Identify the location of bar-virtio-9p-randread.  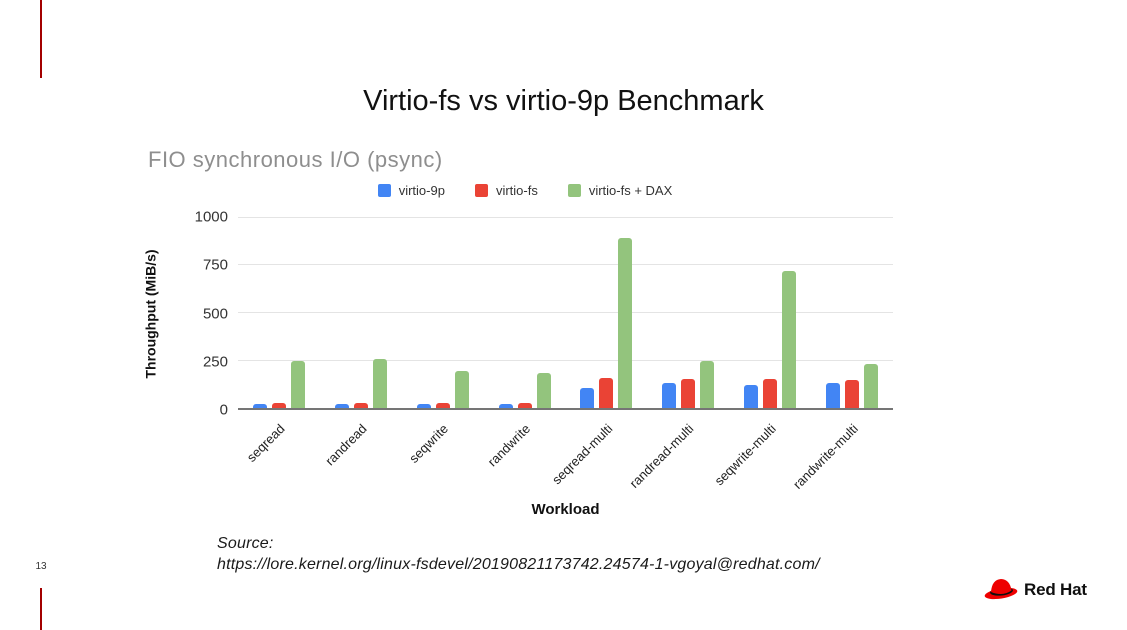
(341, 405).